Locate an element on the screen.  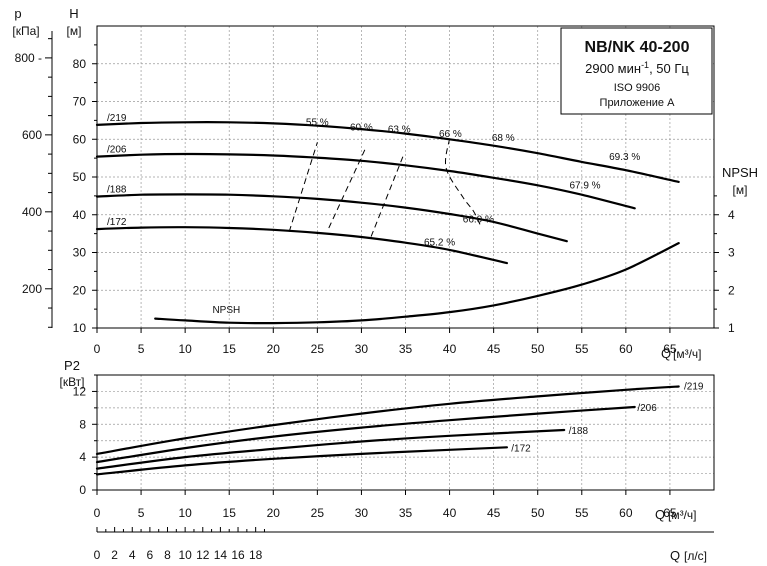
head-x-tick-label: 40 is located at coordinates (450, 349).